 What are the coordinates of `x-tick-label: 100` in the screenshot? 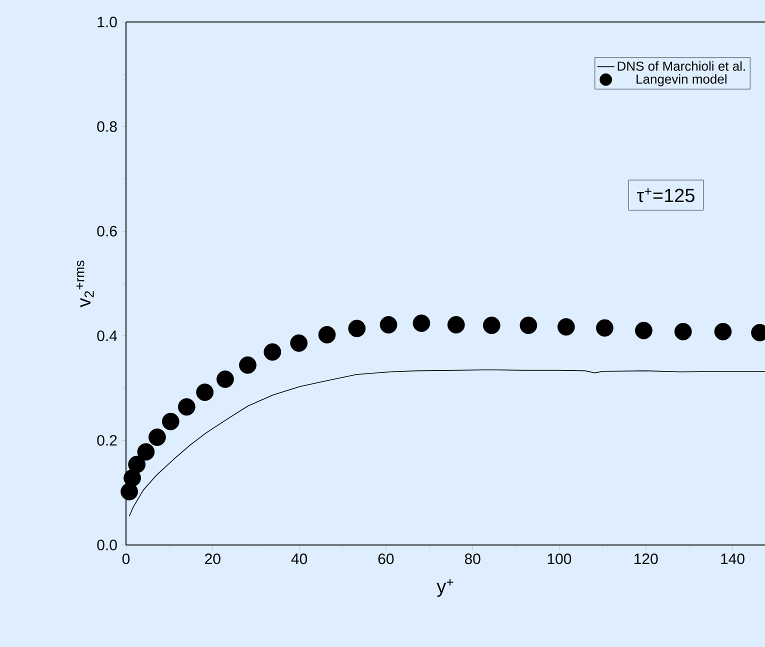 It's located at (560, 559).